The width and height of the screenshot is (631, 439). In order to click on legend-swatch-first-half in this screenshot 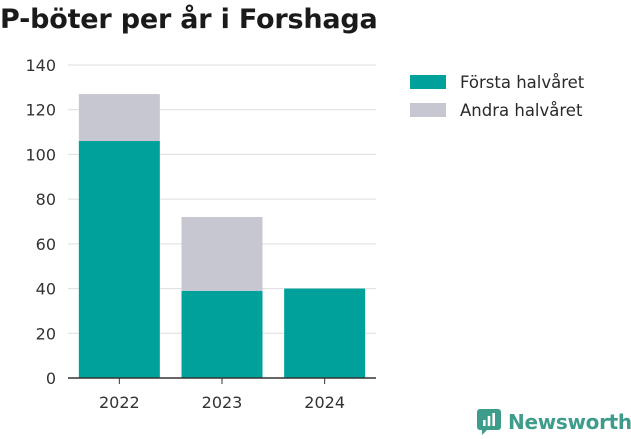, I will do `click(428, 82)`.